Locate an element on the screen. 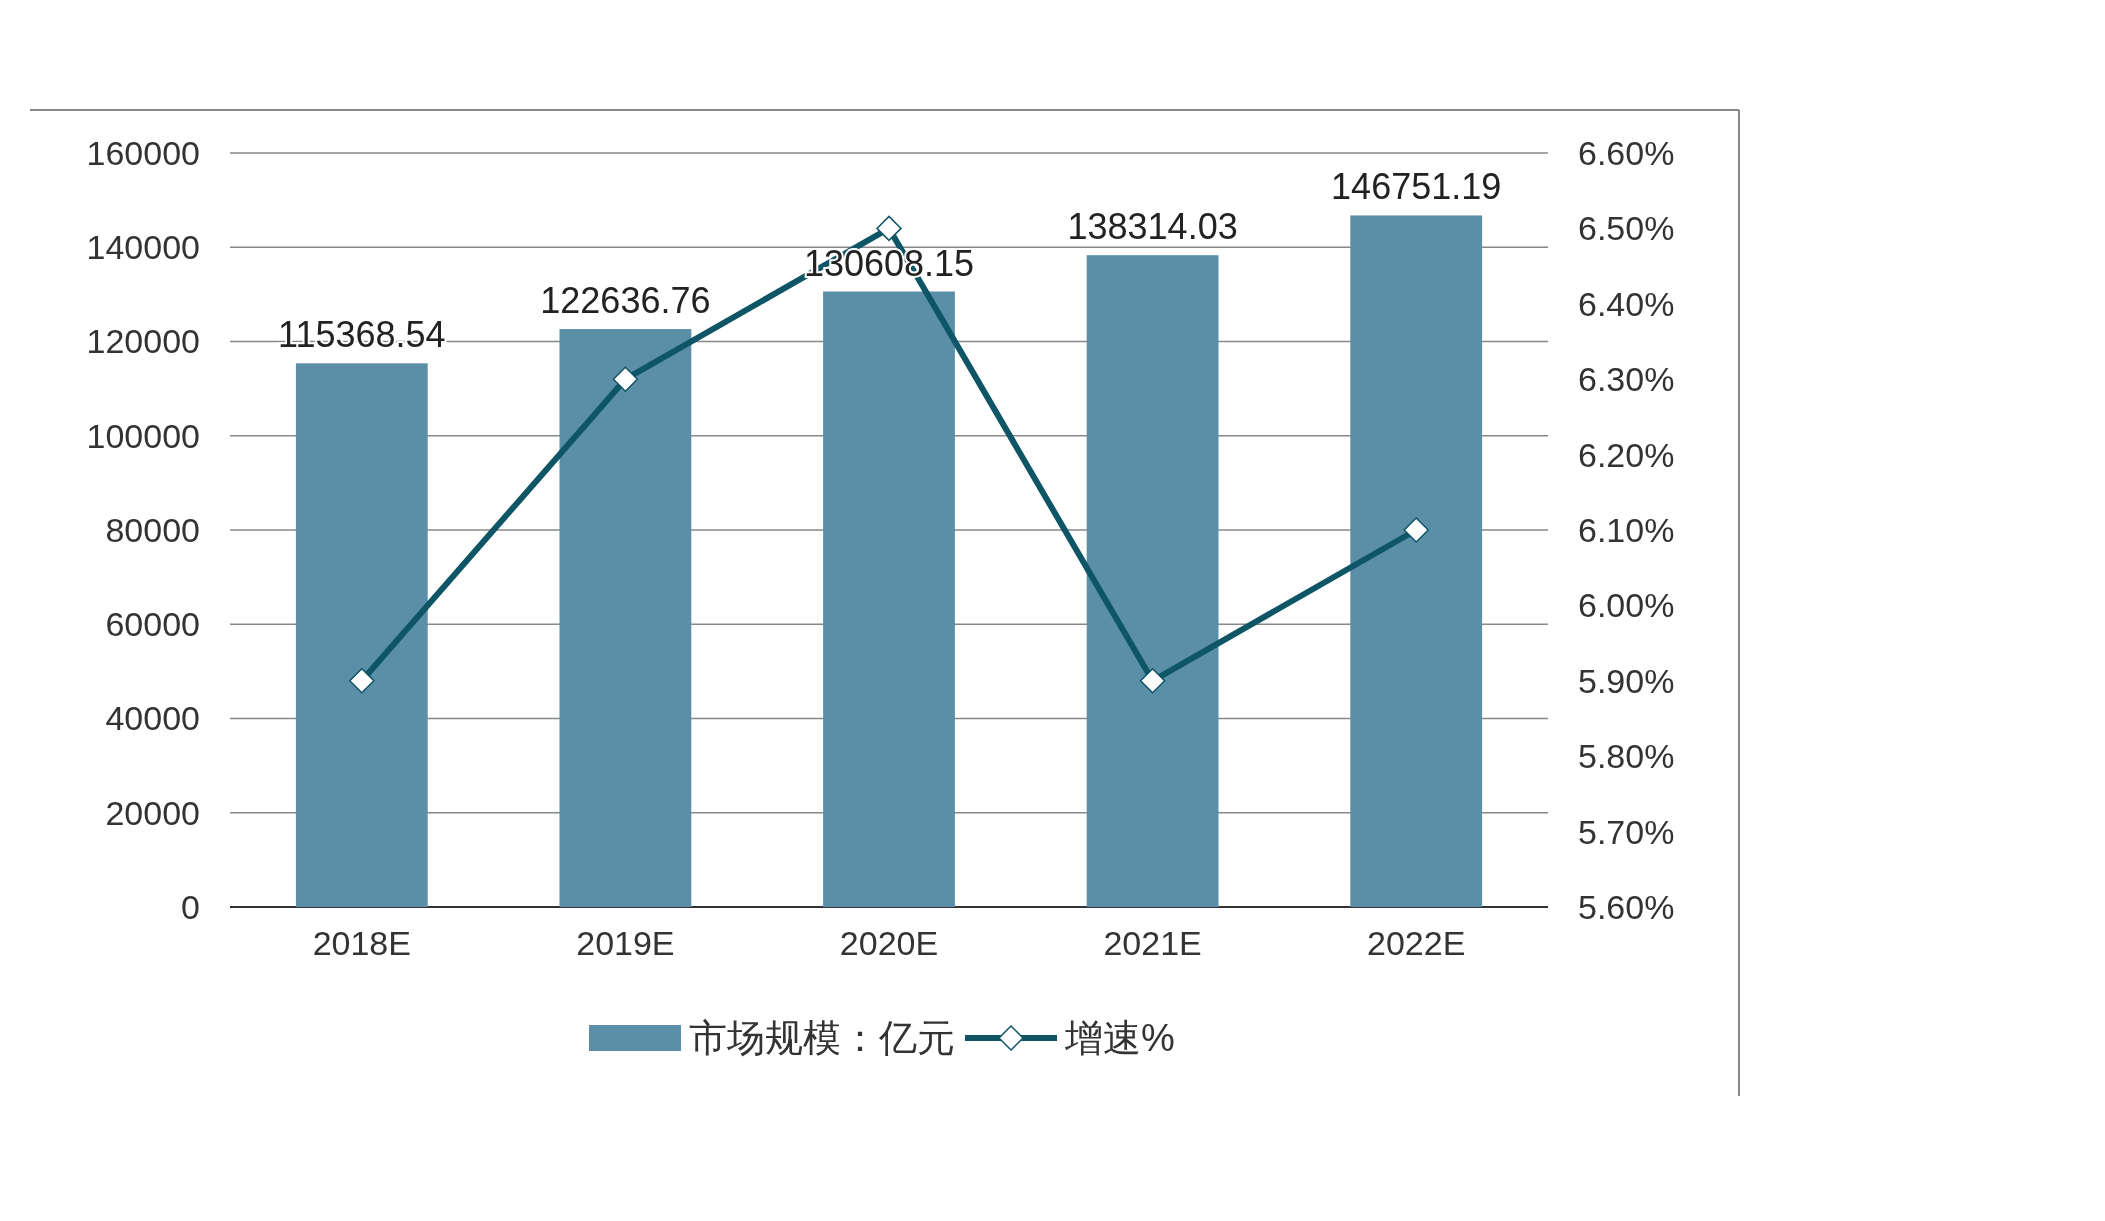  y2-tick-label: 6.10% is located at coordinates (1626, 529).